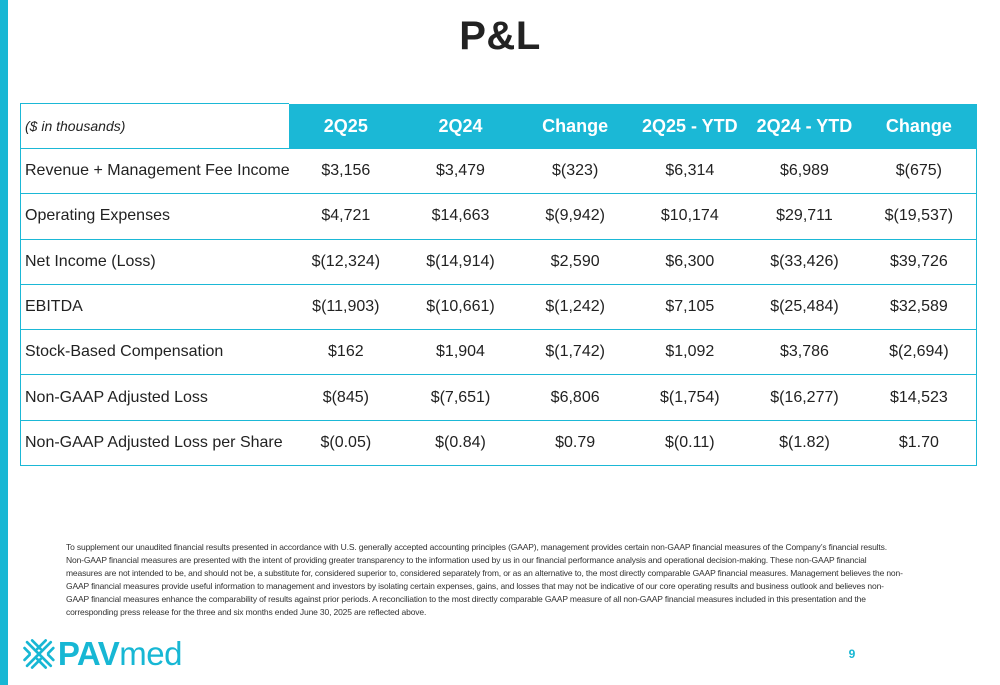 Image resolution: width=1000 pixels, height=685 pixels. Describe the element at coordinates (39, 654) in the screenshot. I see `pavmed-x-logo-icon` at that location.